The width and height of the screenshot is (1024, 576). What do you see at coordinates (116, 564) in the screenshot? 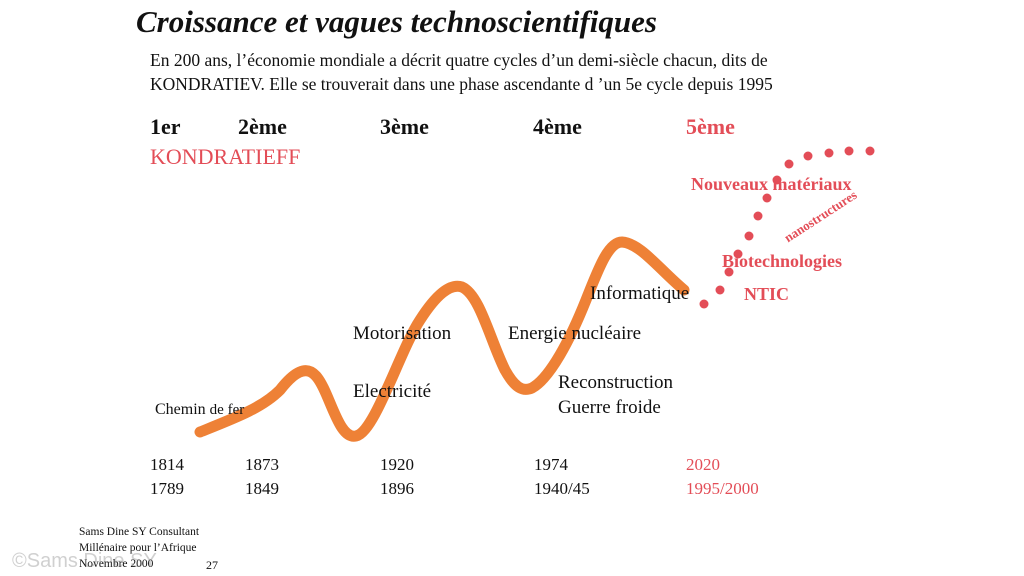
I see `footer-date: Novembre 2000` at bounding box center [116, 564].